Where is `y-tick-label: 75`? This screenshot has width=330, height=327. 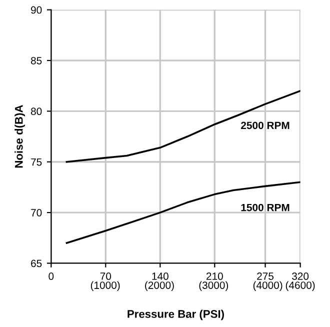 y-tick-label: 75 is located at coordinates (36, 162).